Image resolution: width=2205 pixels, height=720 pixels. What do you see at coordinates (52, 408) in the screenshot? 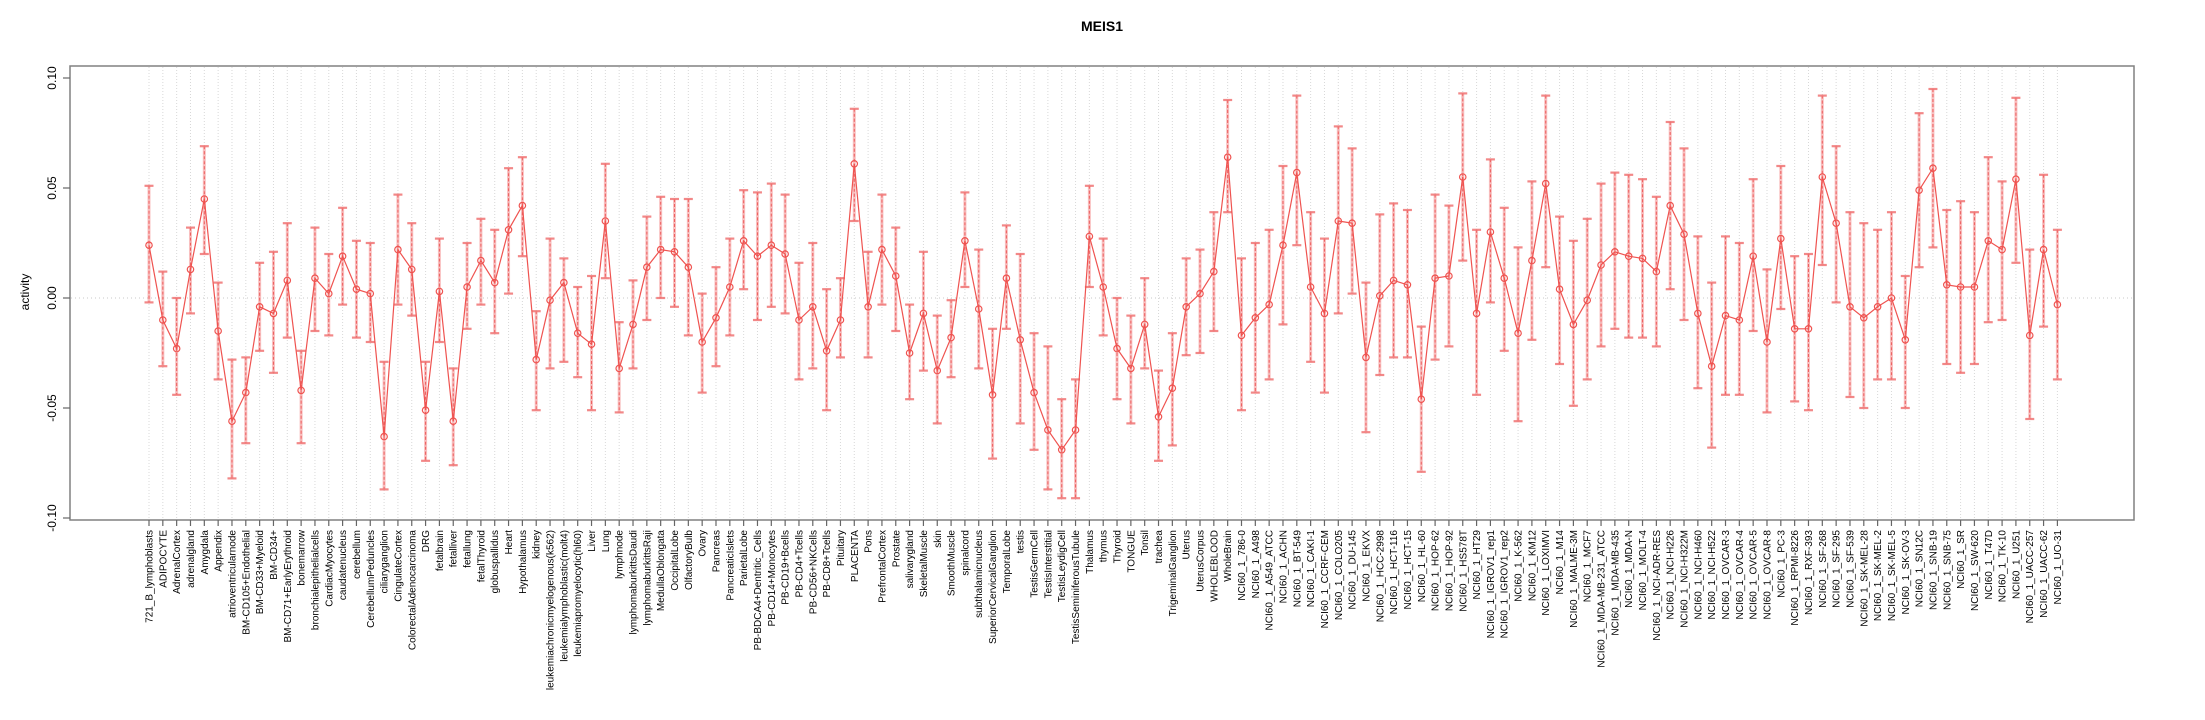
I see `y-tick-label: -0.05` at bounding box center [52, 408].